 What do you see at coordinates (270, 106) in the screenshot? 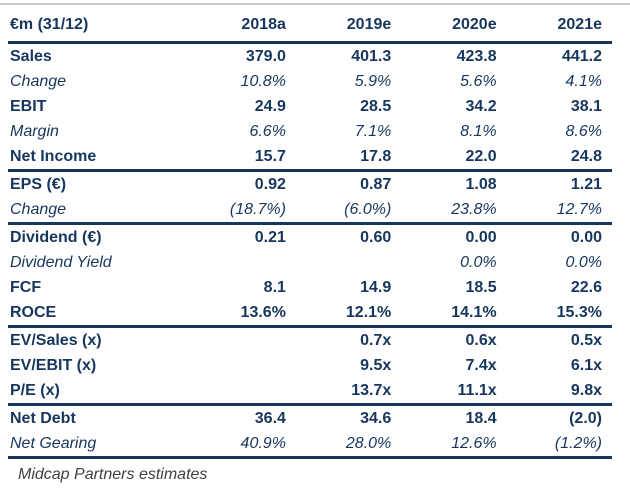
I see `cell-value: 24.9` at bounding box center [270, 106].